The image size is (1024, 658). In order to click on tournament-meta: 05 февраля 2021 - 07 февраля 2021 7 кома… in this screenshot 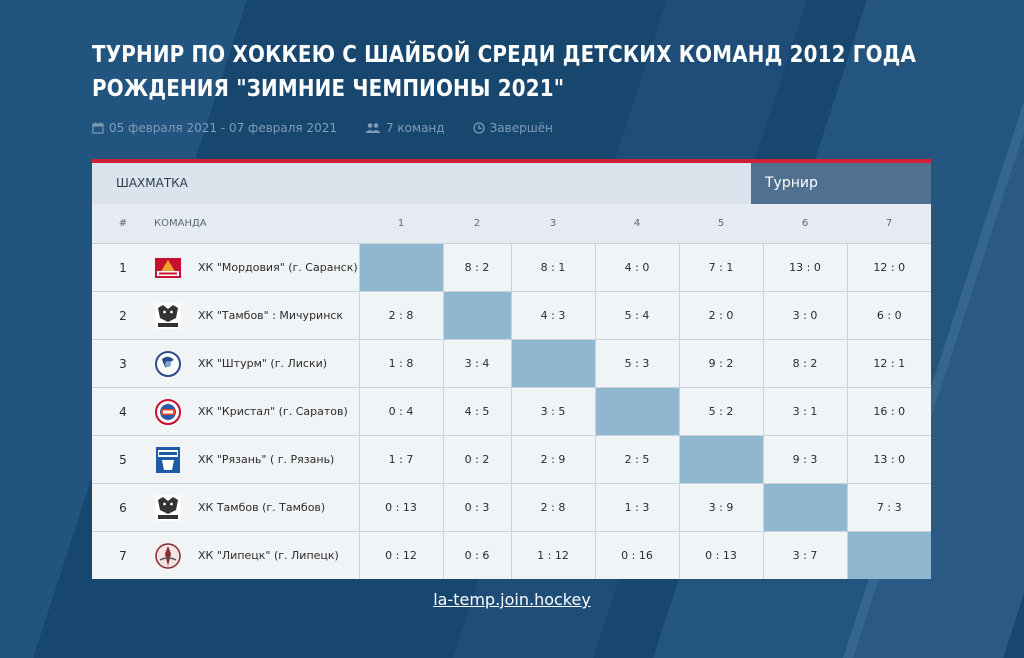, I will do `click(322, 128)`.